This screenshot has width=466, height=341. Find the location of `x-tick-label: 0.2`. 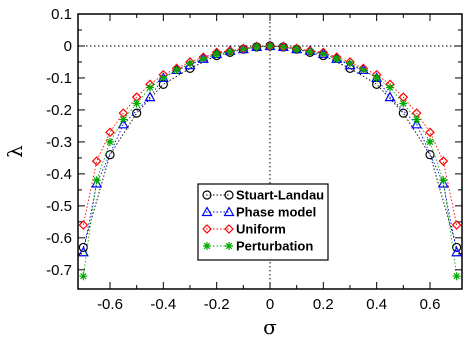

x-tick-label: 0.2 is located at coordinates (323, 304).